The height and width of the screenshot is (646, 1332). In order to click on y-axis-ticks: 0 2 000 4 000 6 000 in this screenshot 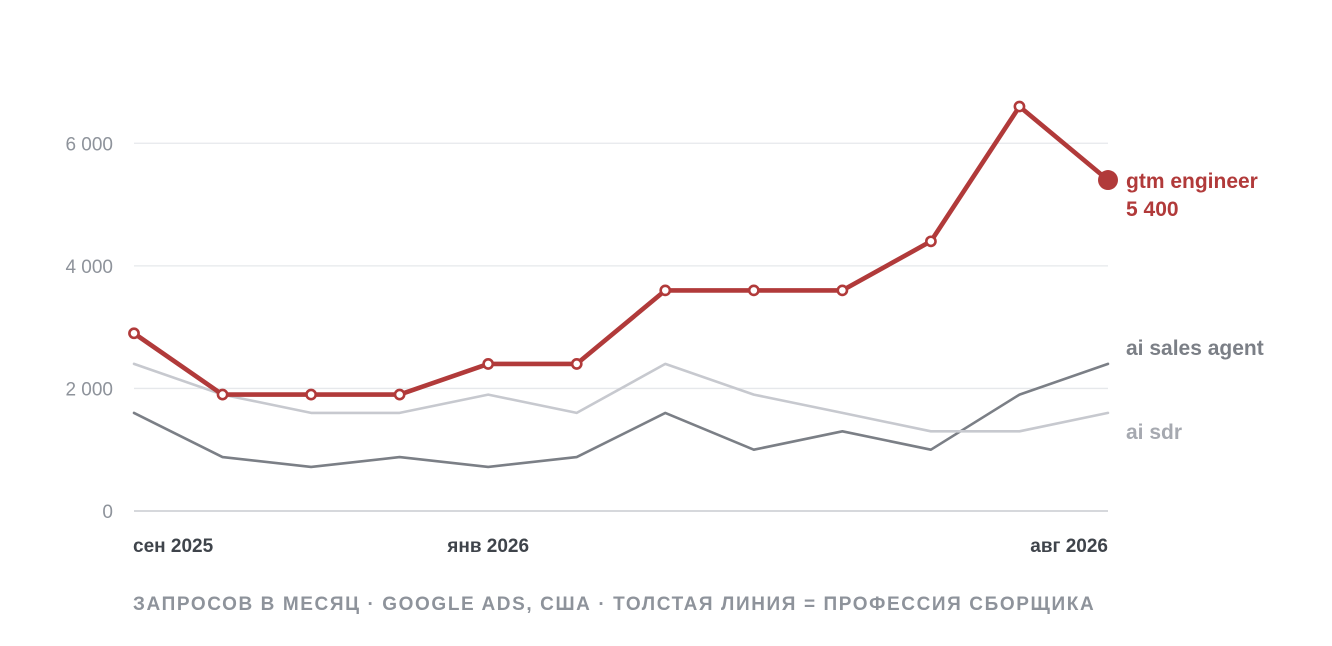, I will do `click(89, 328)`.